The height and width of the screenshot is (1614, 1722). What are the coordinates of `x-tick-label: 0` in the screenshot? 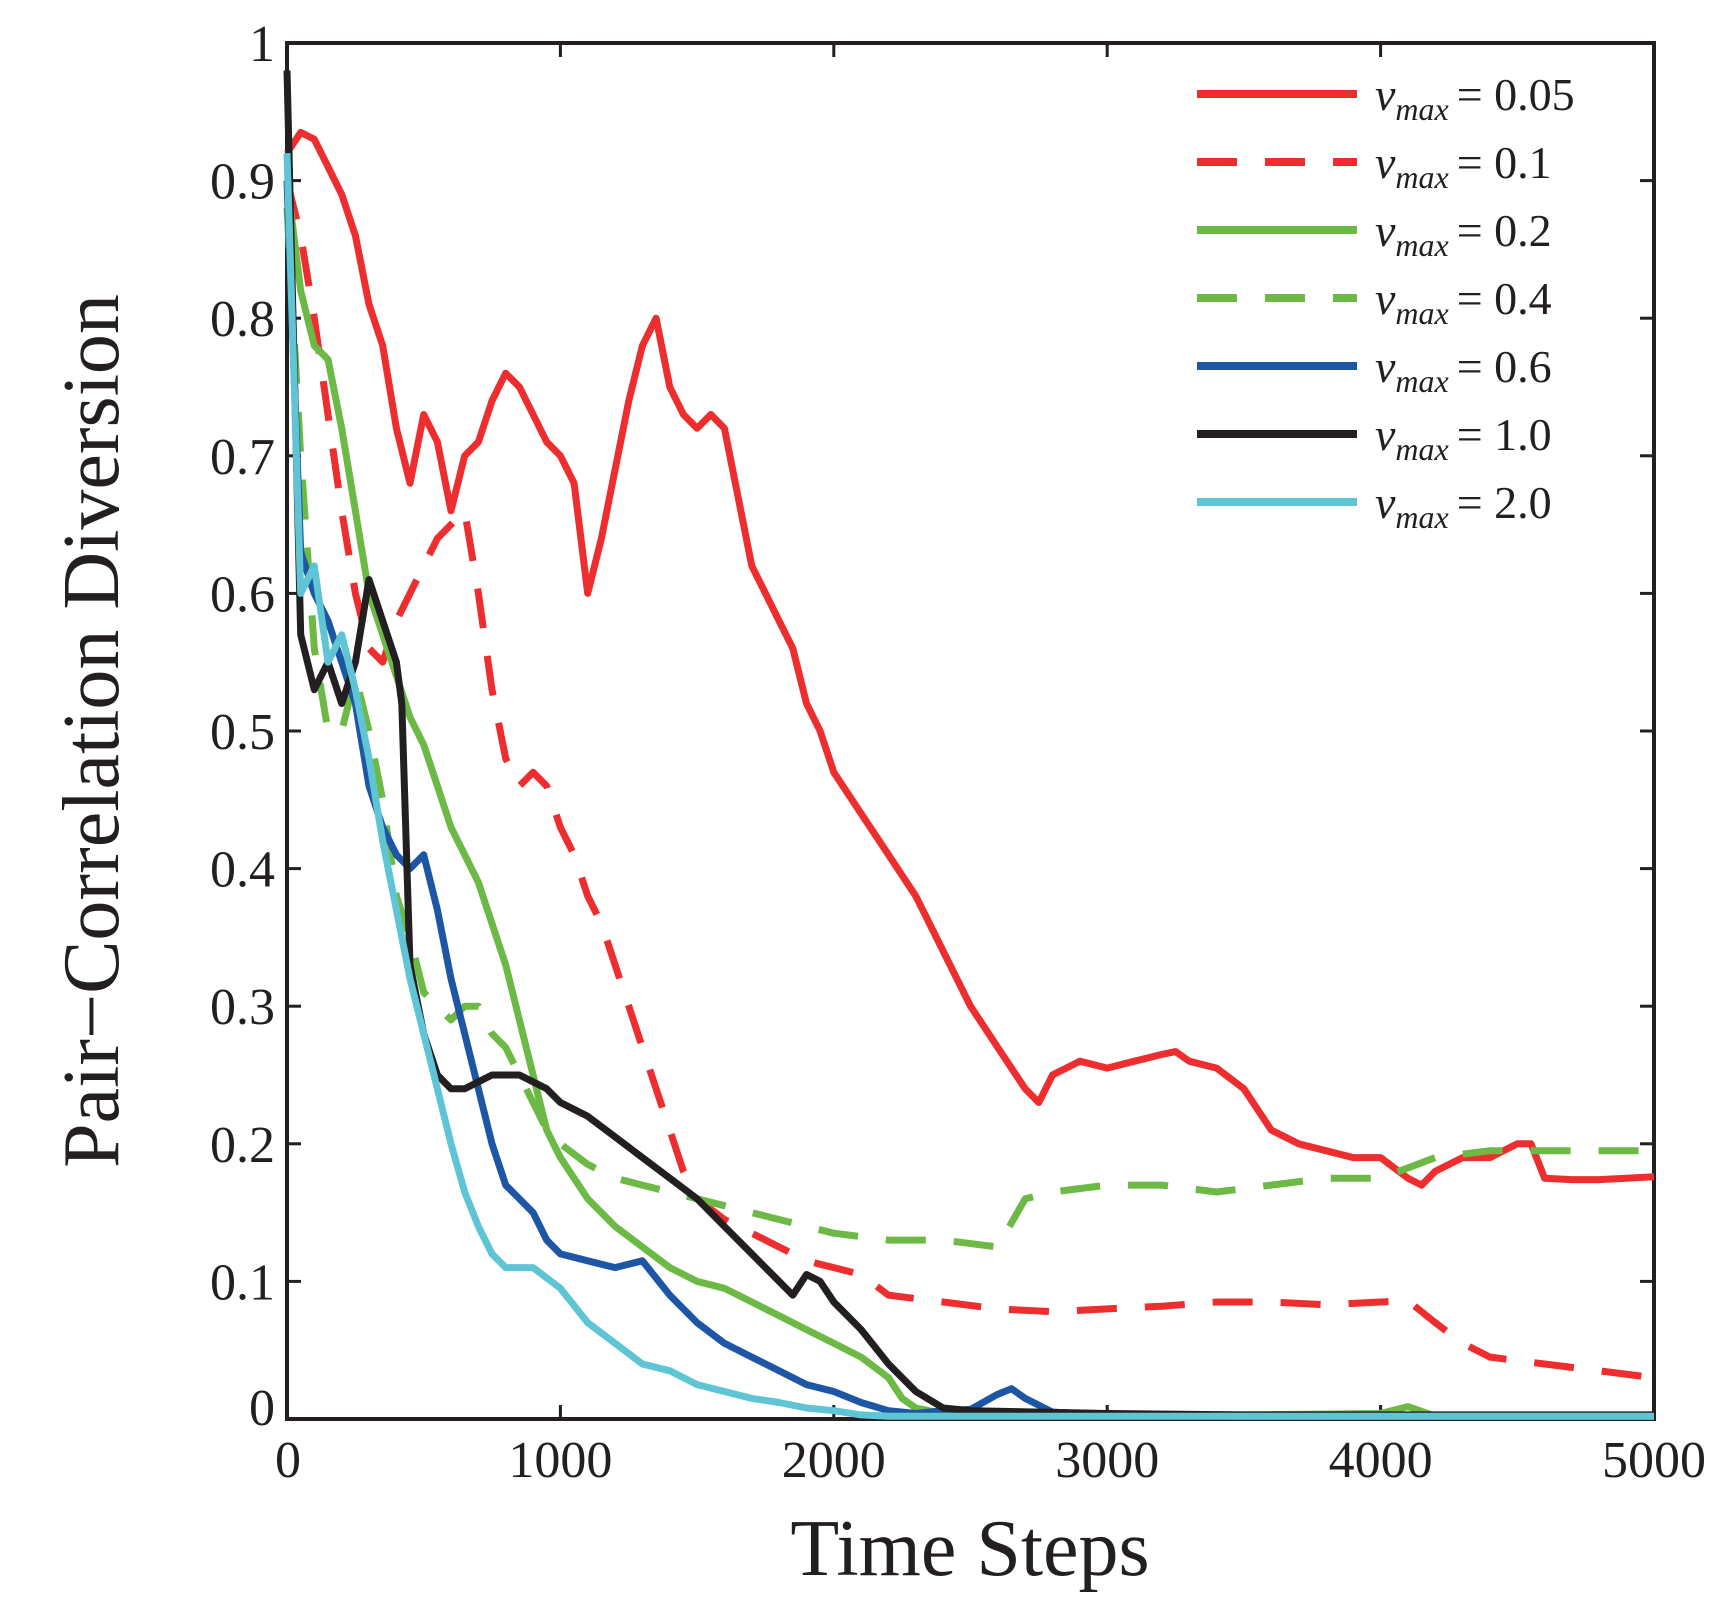 It's located at (288, 1460).